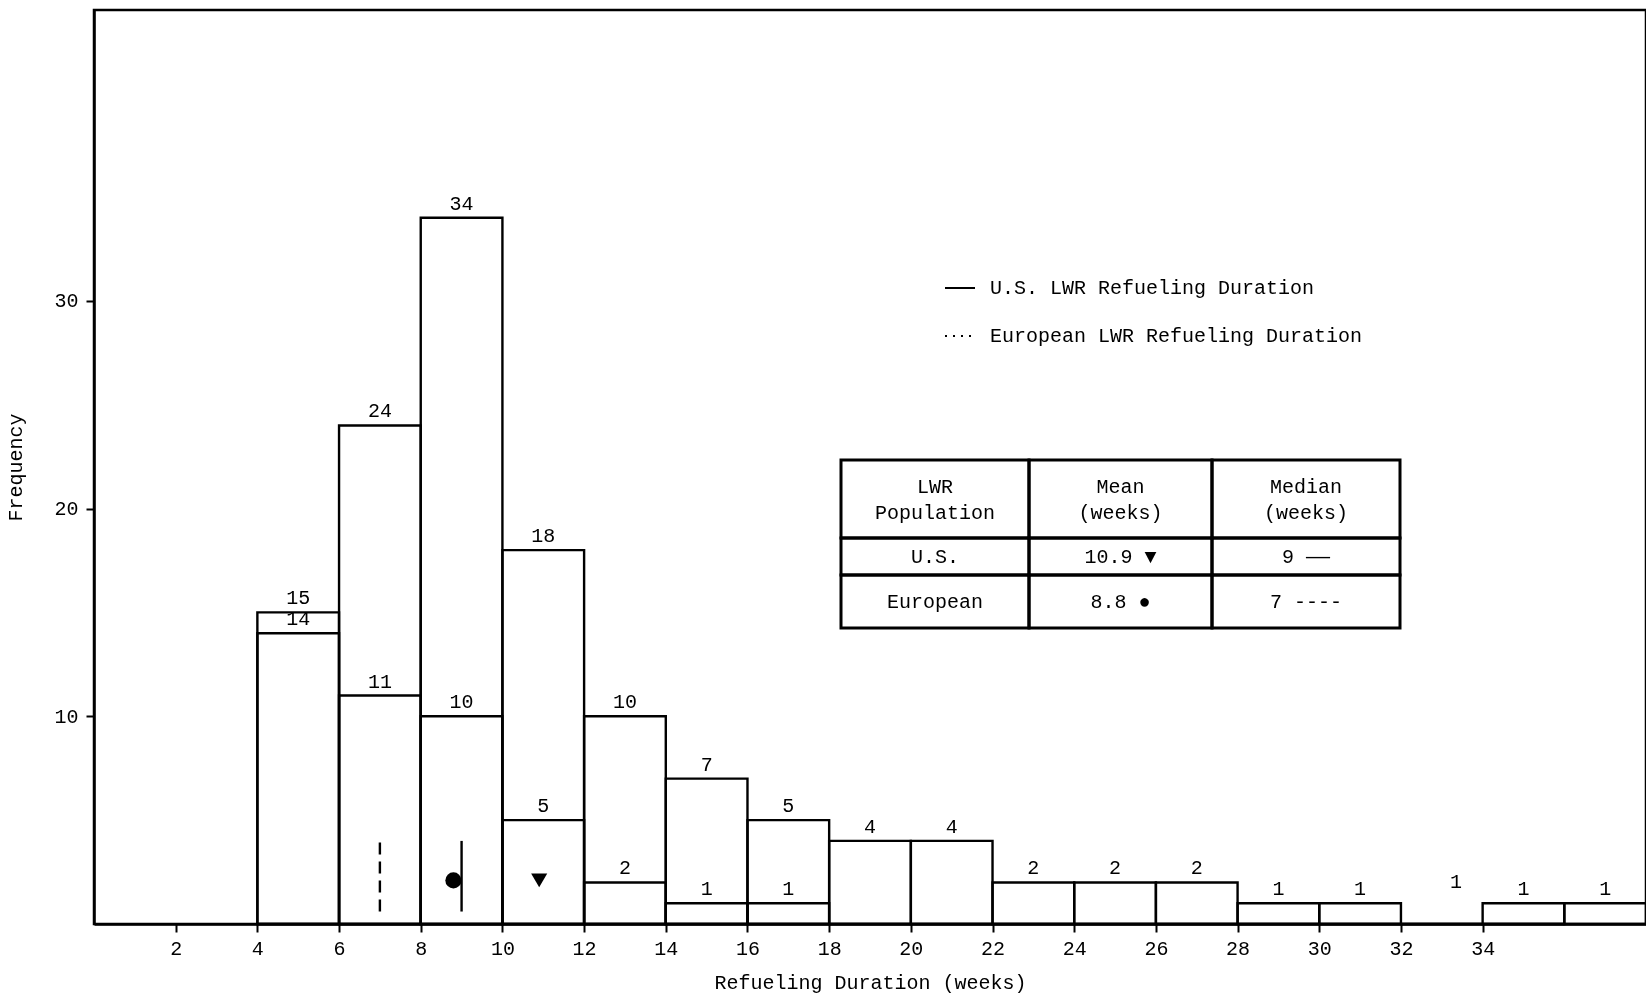  Describe the element at coordinates (379, 412) in the screenshot. I see `data-label: 24` at that location.